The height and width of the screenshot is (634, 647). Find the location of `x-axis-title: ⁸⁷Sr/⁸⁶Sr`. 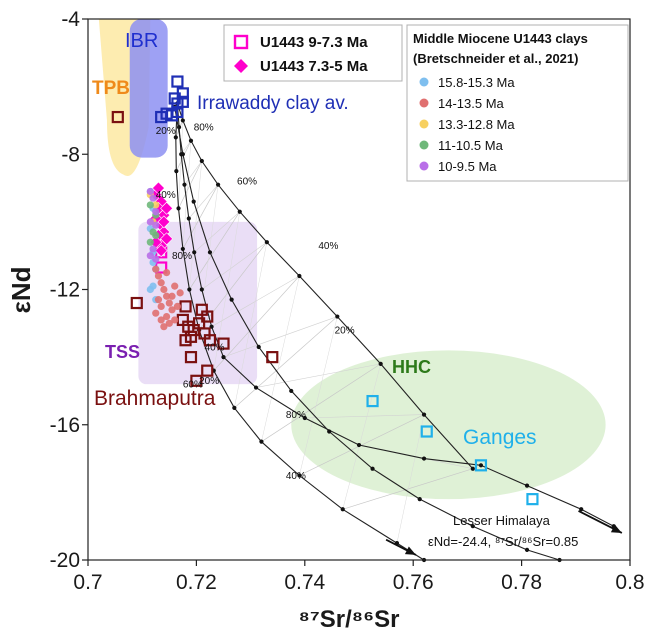

x-axis-title: ⁸⁷Sr/⁸⁶Sr is located at coordinates (348, 619).